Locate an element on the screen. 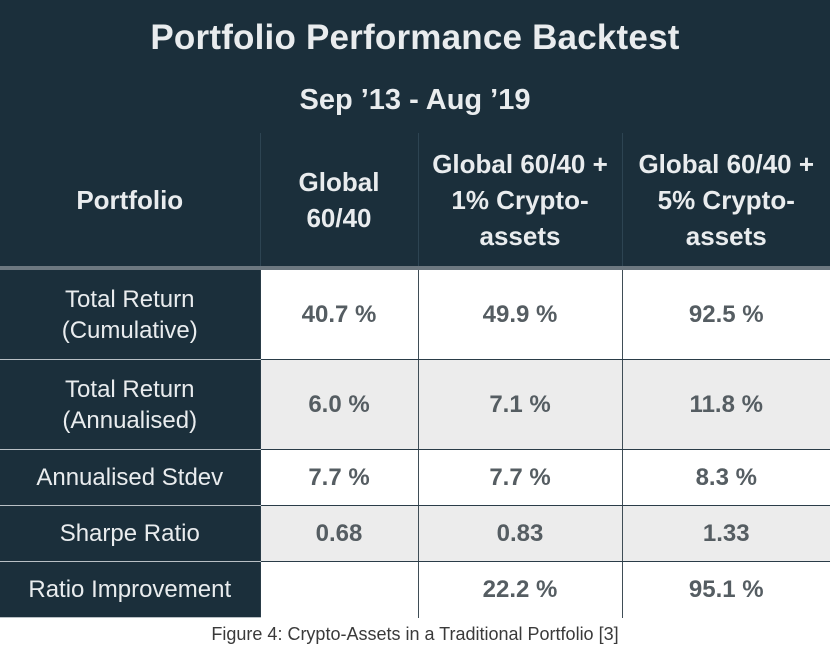  column-header-plus-1pct-crypto: Global 60/40 + 1% Crypto-assets is located at coordinates (520, 201).